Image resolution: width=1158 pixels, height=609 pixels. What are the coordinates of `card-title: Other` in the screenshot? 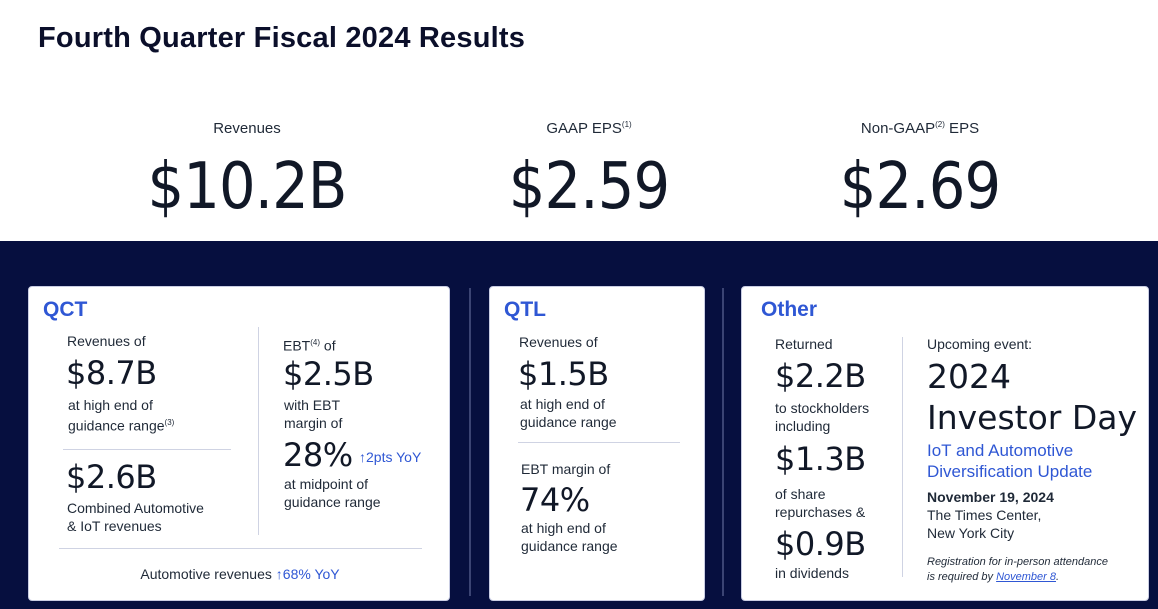 It's located at (789, 309).